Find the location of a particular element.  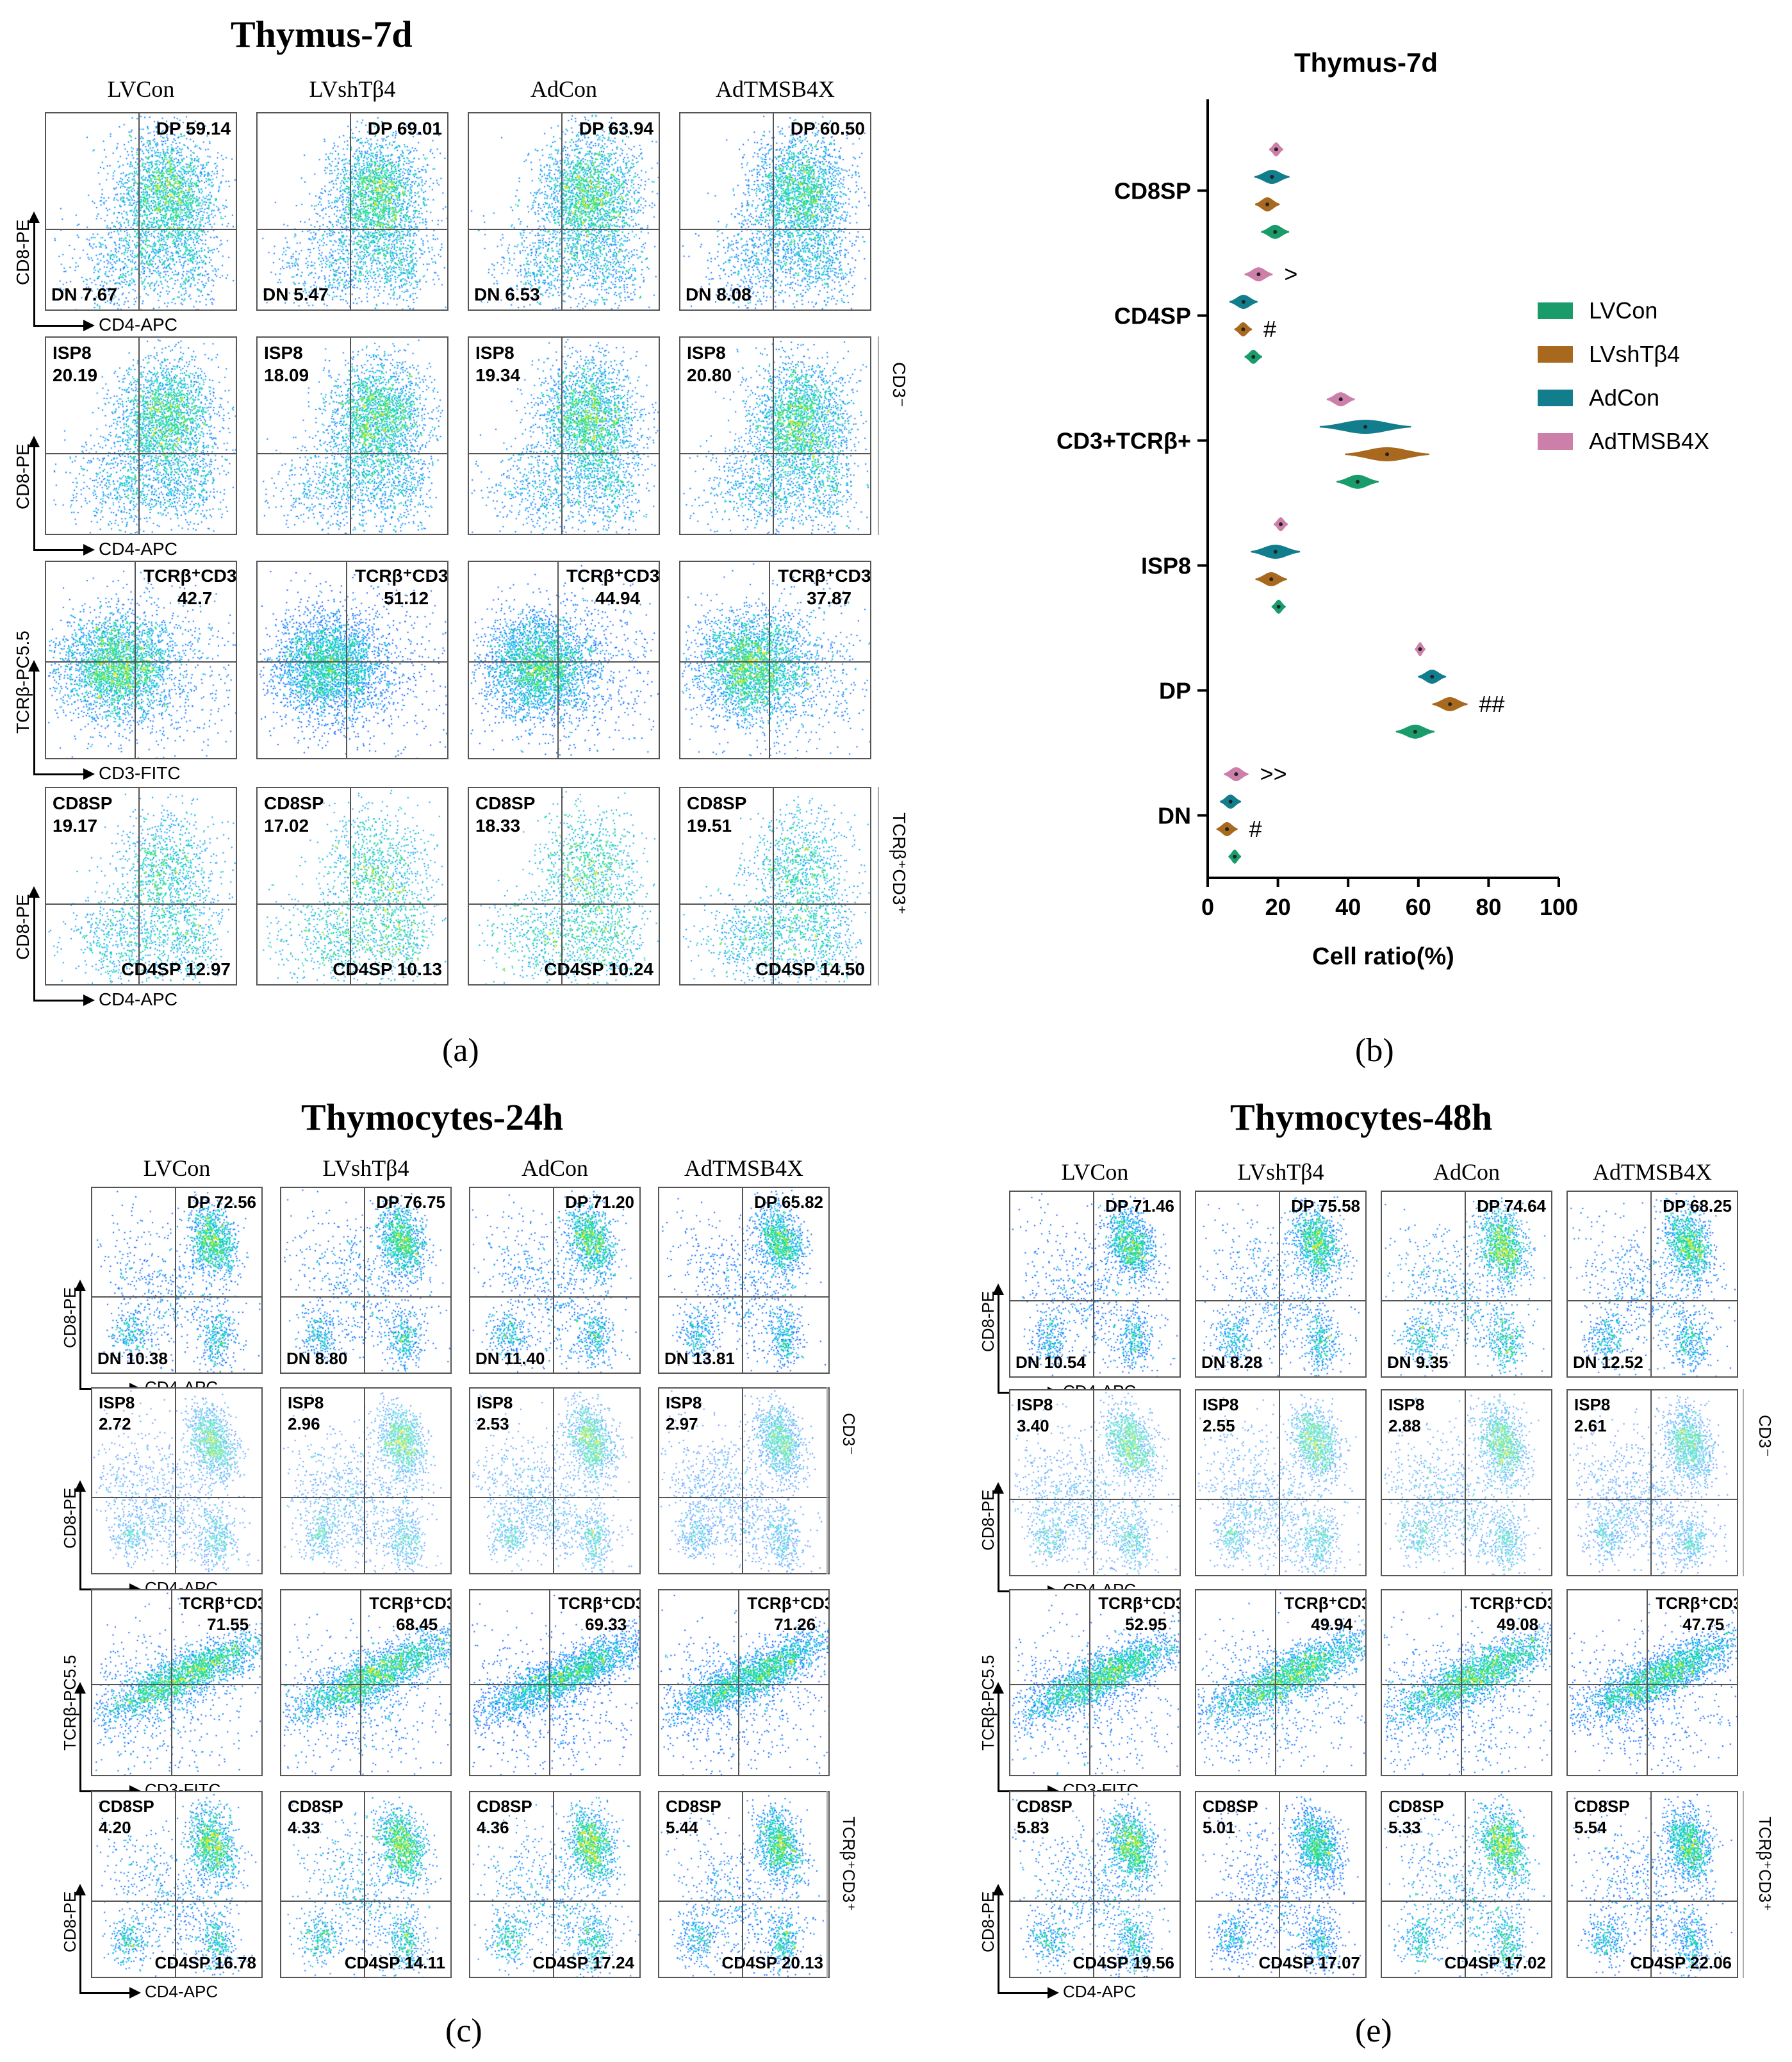

flow-plot-e-r3-c2: CD8SP 5.33 CD4SP 17.02 is located at coordinates (1466, 1884).